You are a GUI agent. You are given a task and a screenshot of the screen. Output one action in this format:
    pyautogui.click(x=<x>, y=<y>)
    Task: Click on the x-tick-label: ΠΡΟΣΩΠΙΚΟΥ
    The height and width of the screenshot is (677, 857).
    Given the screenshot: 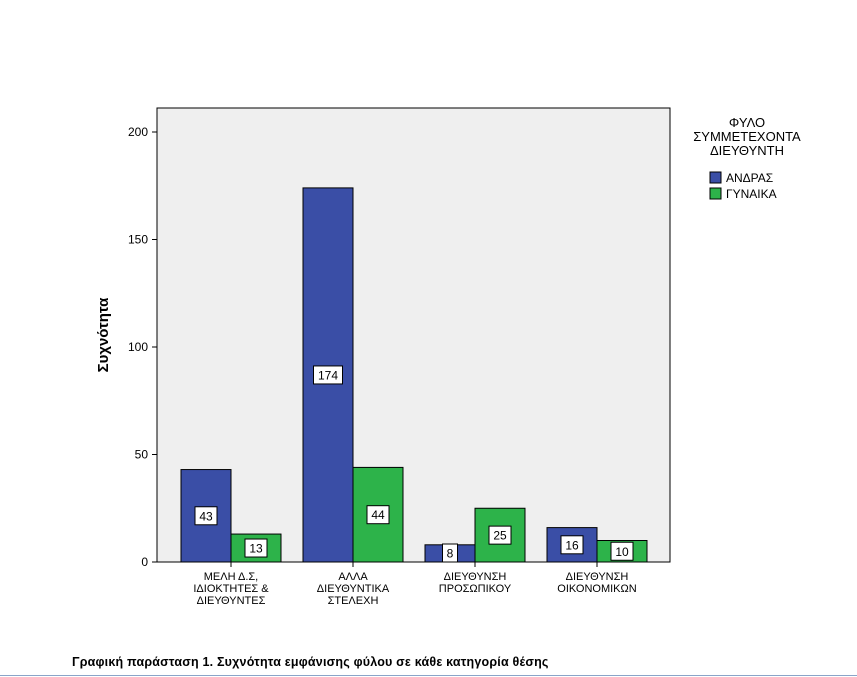 What is the action you would take?
    pyautogui.click(x=475, y=589)
    